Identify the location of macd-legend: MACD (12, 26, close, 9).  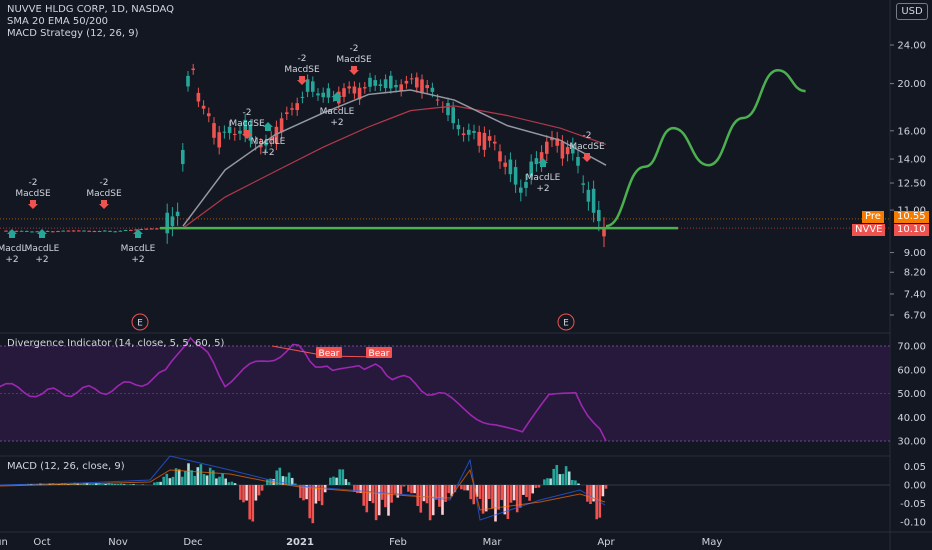
(66, 466).